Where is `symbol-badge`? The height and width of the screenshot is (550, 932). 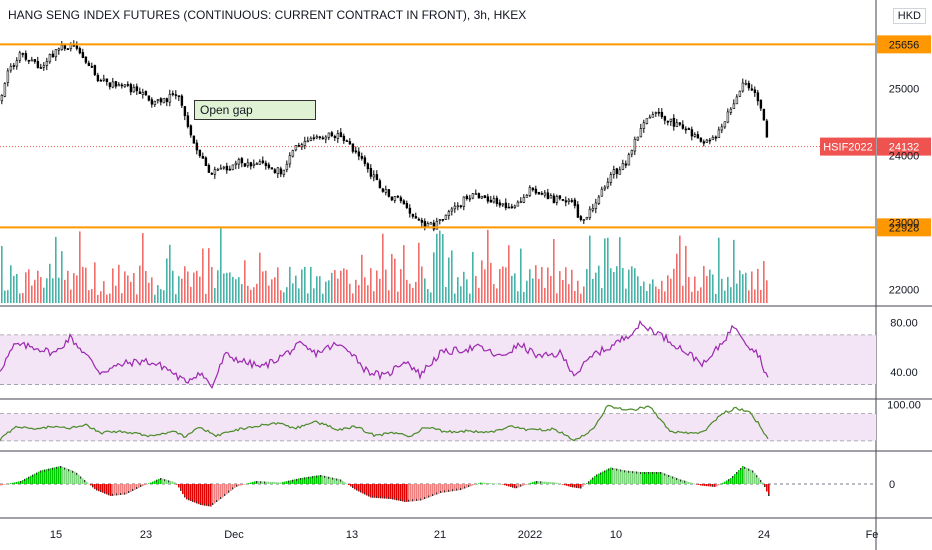 symbol-badge is located at coordinates (848, 146).